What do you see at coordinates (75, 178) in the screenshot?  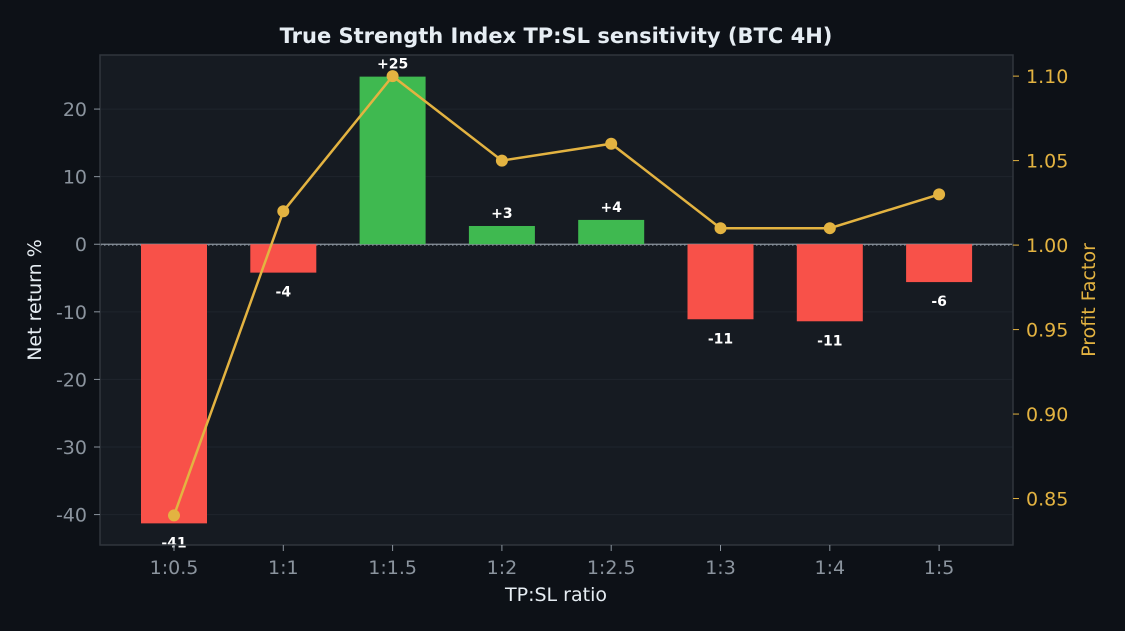 I see `y-tick-label: 10` at bounding box center [75, 178].